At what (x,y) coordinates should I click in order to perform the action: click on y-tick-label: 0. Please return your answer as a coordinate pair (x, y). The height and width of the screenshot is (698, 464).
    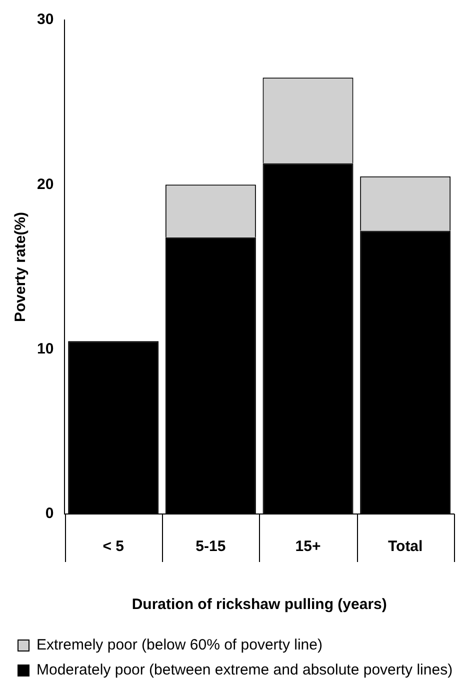
    Looking at the image, I should click on (49, 513).